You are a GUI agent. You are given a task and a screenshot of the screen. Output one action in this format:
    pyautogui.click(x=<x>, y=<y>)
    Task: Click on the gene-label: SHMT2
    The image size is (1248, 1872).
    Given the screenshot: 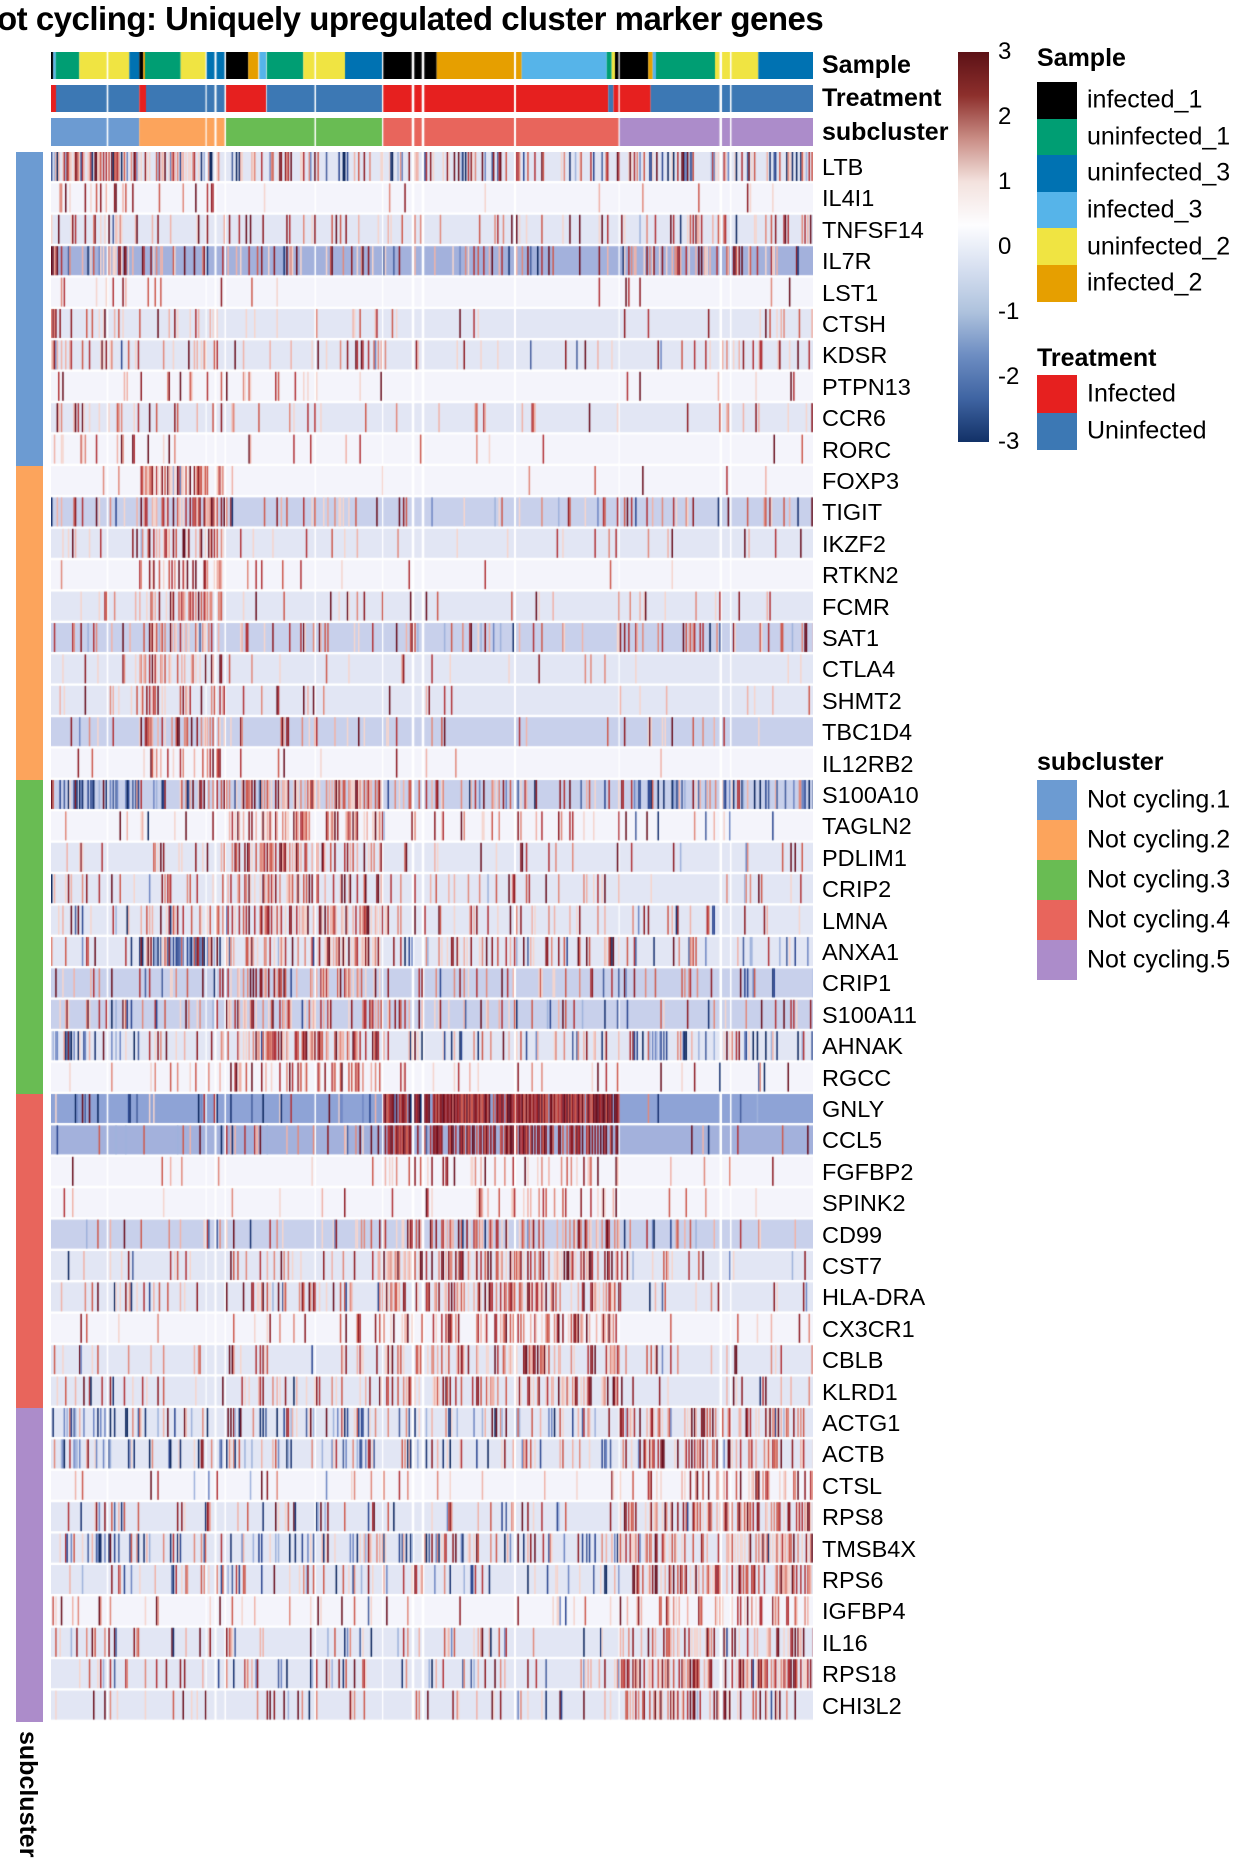 What is the action you would take?
    pyautogui.click(x=862, y=700)
    